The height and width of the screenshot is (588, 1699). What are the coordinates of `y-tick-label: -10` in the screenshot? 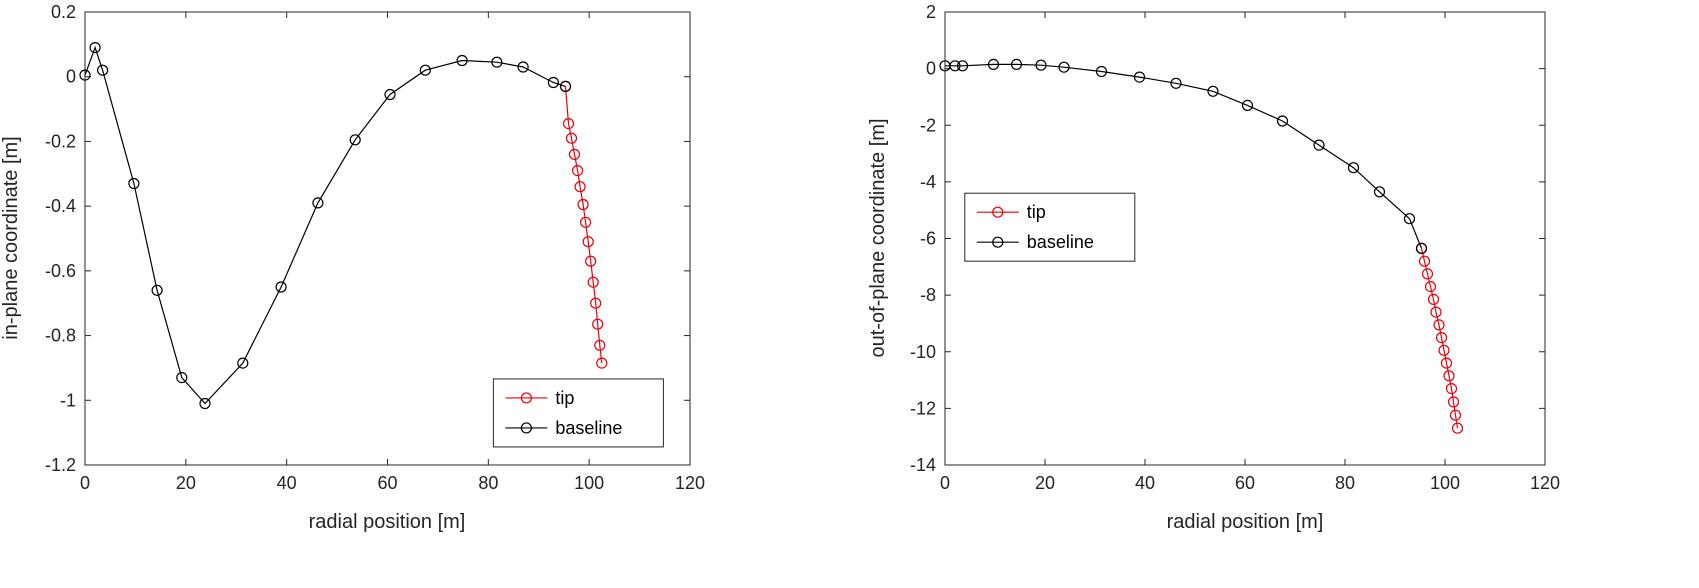 It's located at (923, 352).